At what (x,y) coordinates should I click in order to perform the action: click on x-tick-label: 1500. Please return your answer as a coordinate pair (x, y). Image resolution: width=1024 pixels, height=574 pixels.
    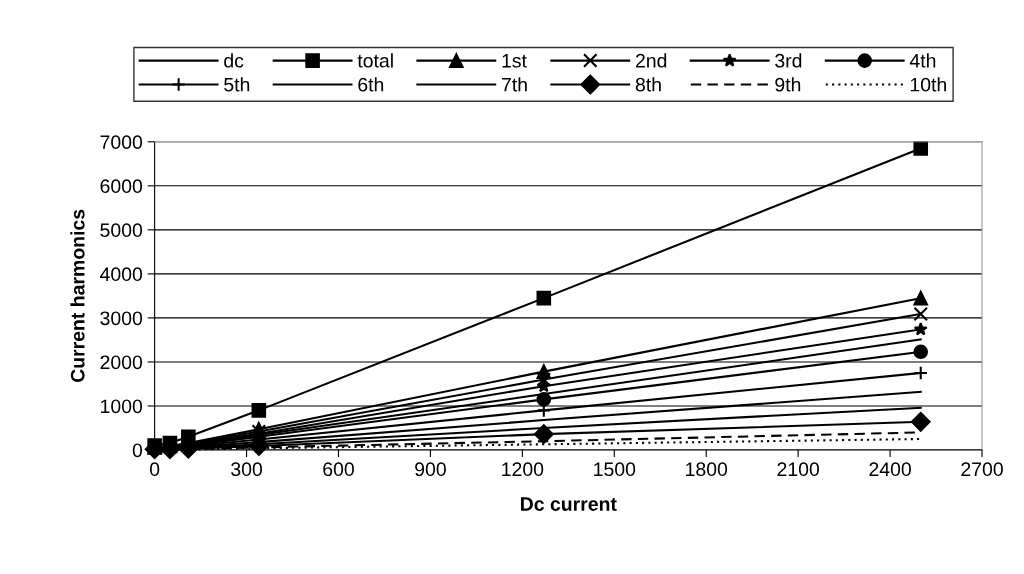
    Looking at the image, I should click on (615, 469).